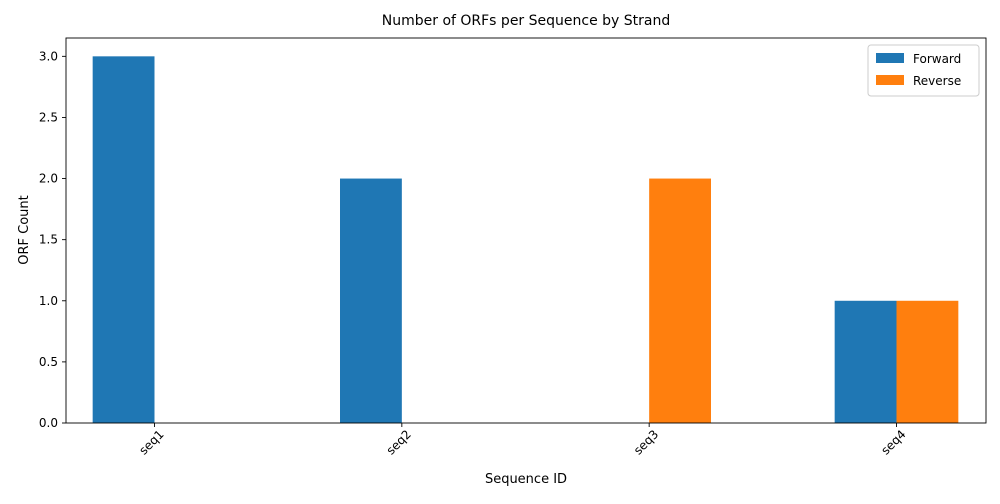 Image resolution: width=1000 pixels, height=504 pixels. I want to click on x-axis: seq1 seq2 seq3 seq4, so click(522, 440).